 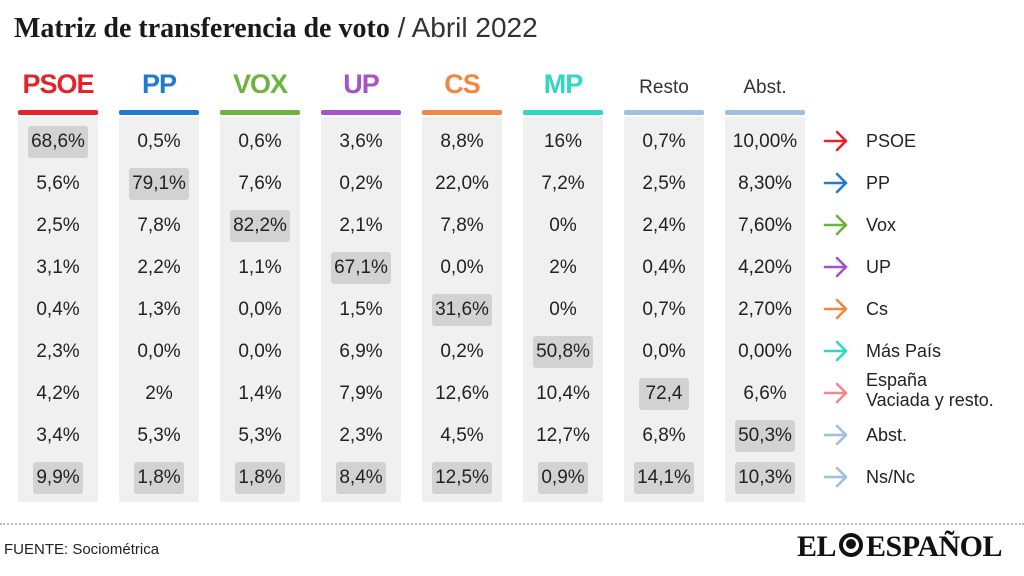 What do you see at coordinates (851, 549) in the screenshot?
I see `lion-seal-icon` at bounding box center [851, 549].